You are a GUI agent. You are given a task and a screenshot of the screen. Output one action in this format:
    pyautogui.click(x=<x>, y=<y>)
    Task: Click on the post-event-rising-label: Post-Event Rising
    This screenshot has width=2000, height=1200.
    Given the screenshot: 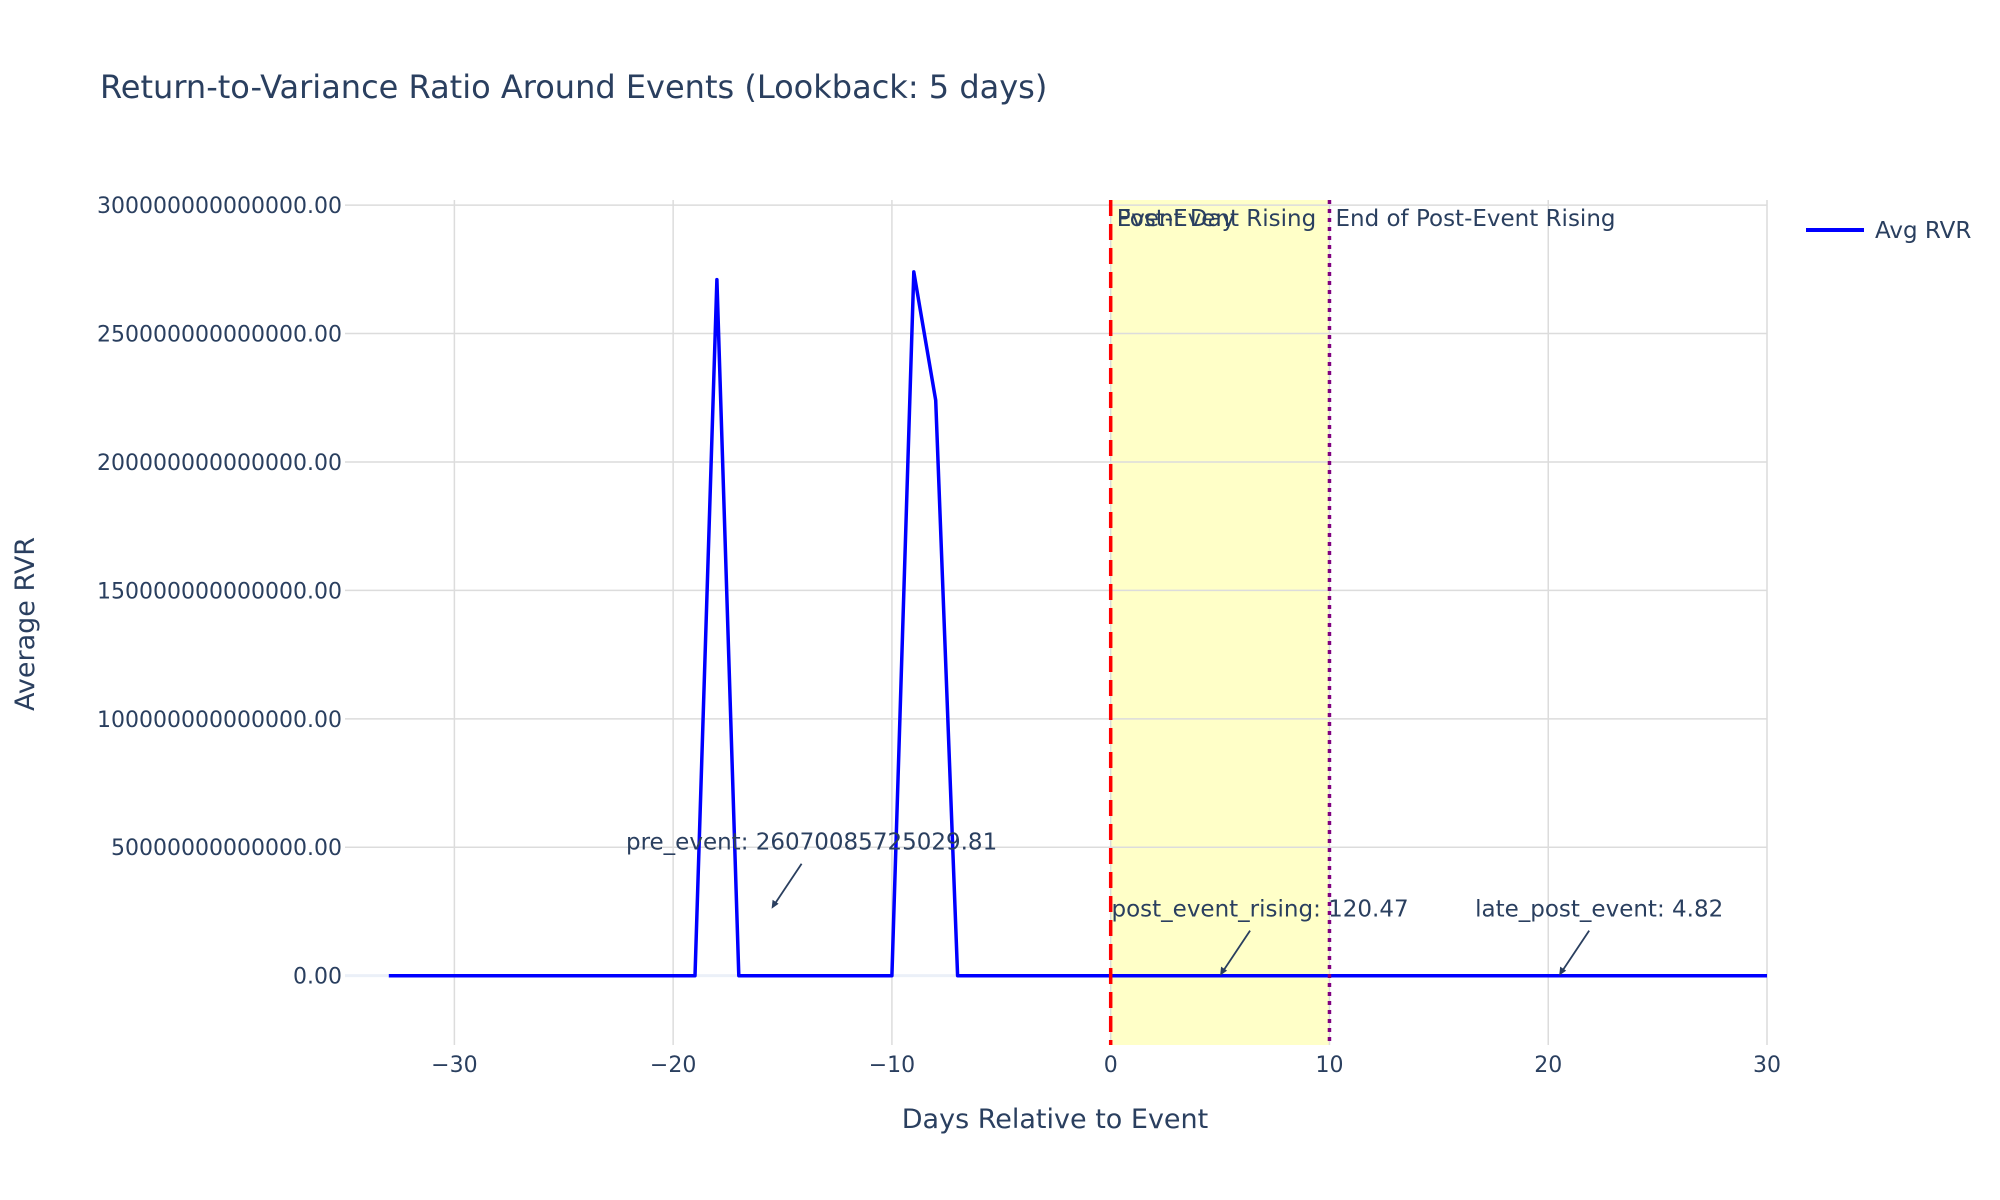 What is the action you would take?
    pyautogui.click(x=1217, y=219)
    